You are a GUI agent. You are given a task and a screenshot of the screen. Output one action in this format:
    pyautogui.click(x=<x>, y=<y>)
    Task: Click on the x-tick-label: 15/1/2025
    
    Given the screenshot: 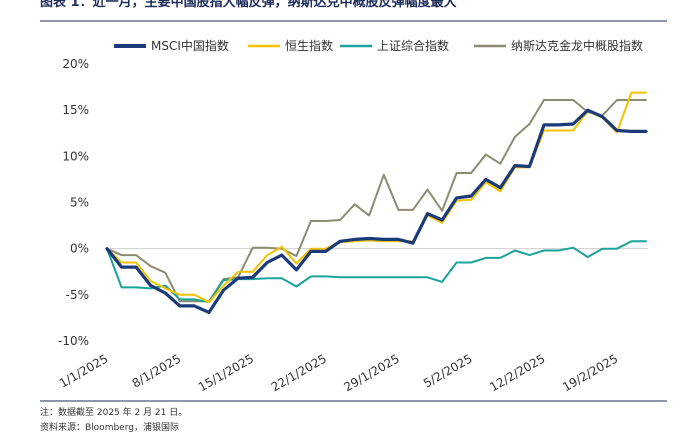 What is the action you would take?
    pyautogui.click(x=226, y=372)
    